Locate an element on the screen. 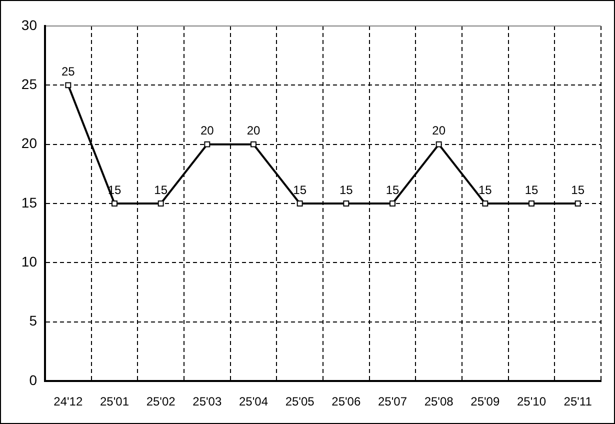  y-tick-label: 25 is located at coordinates (29, 84).